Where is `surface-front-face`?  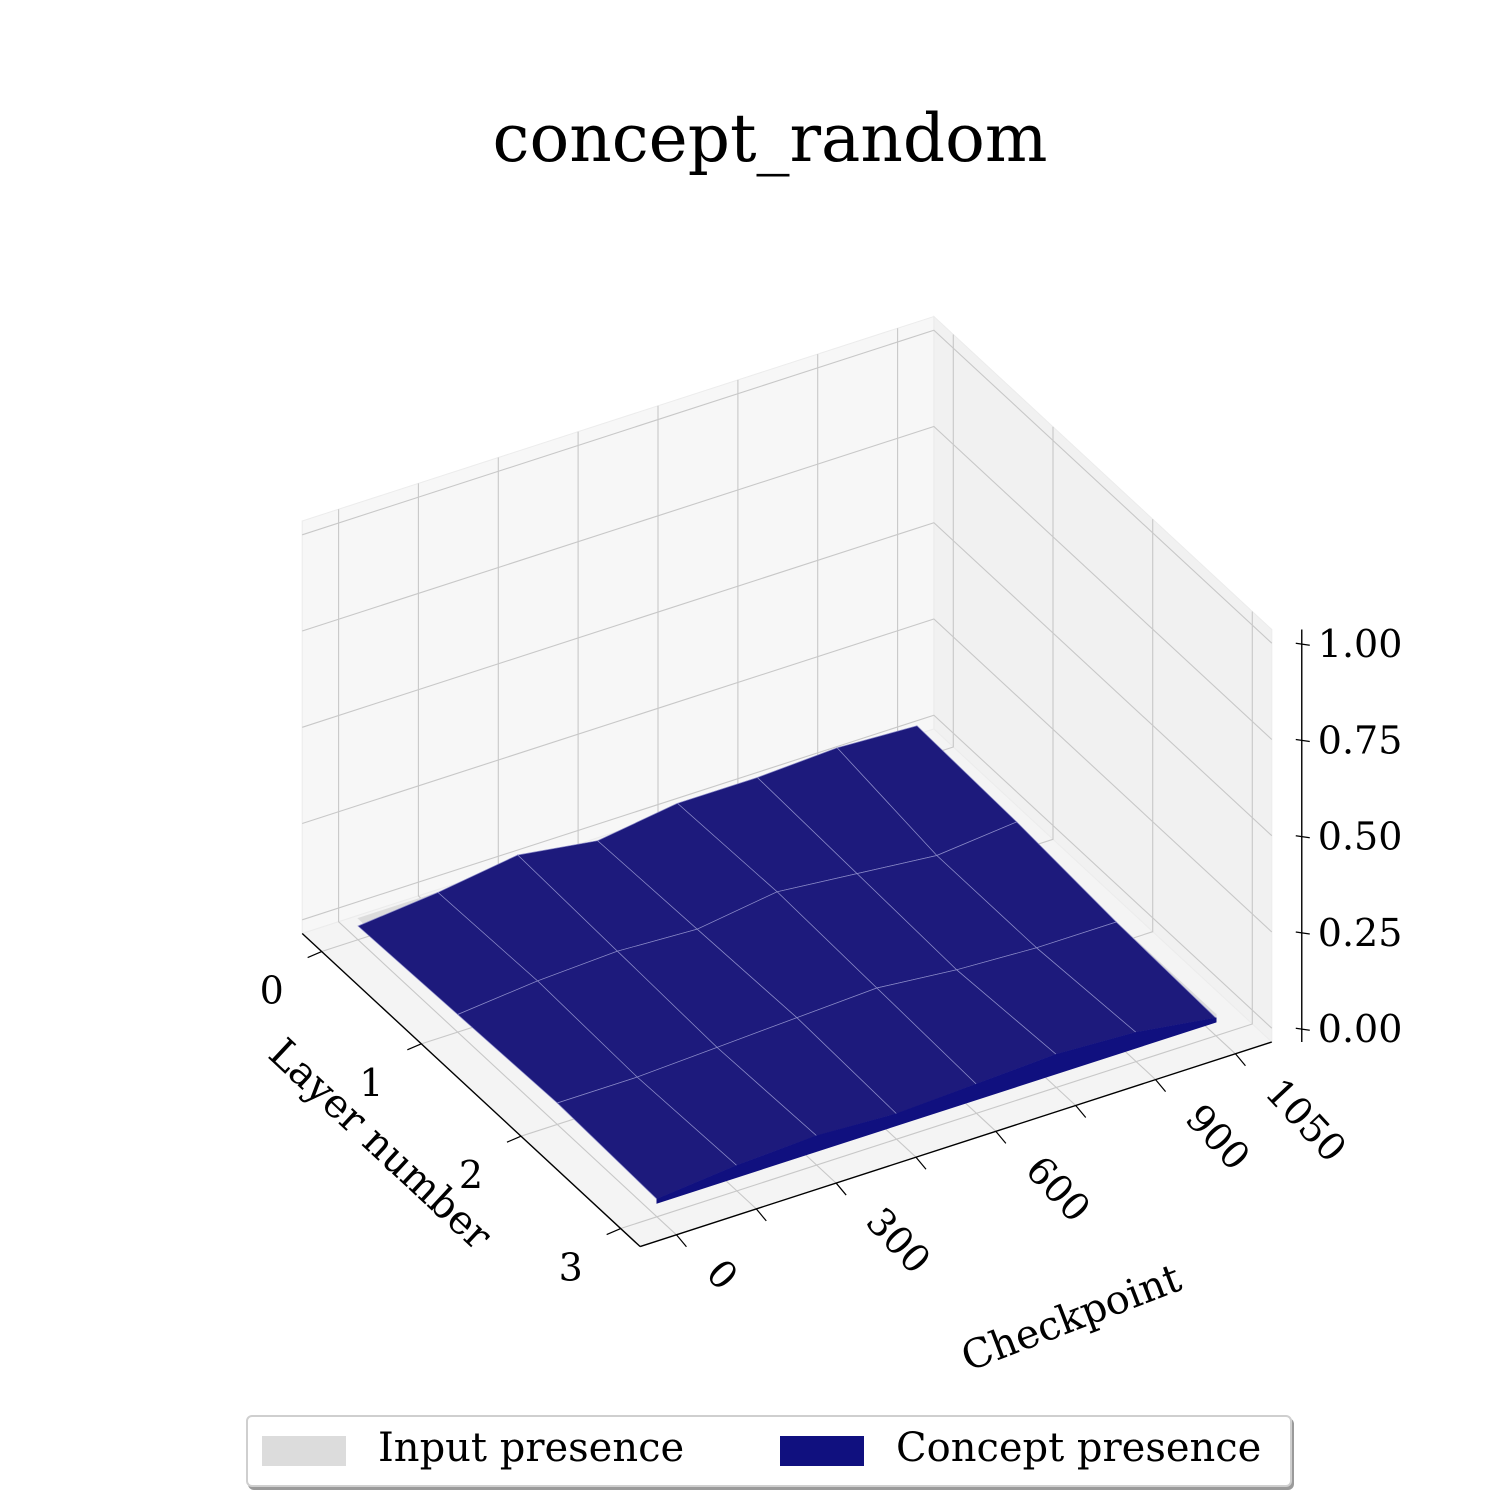 surface-front-face is located at coordinates (936, 1110).